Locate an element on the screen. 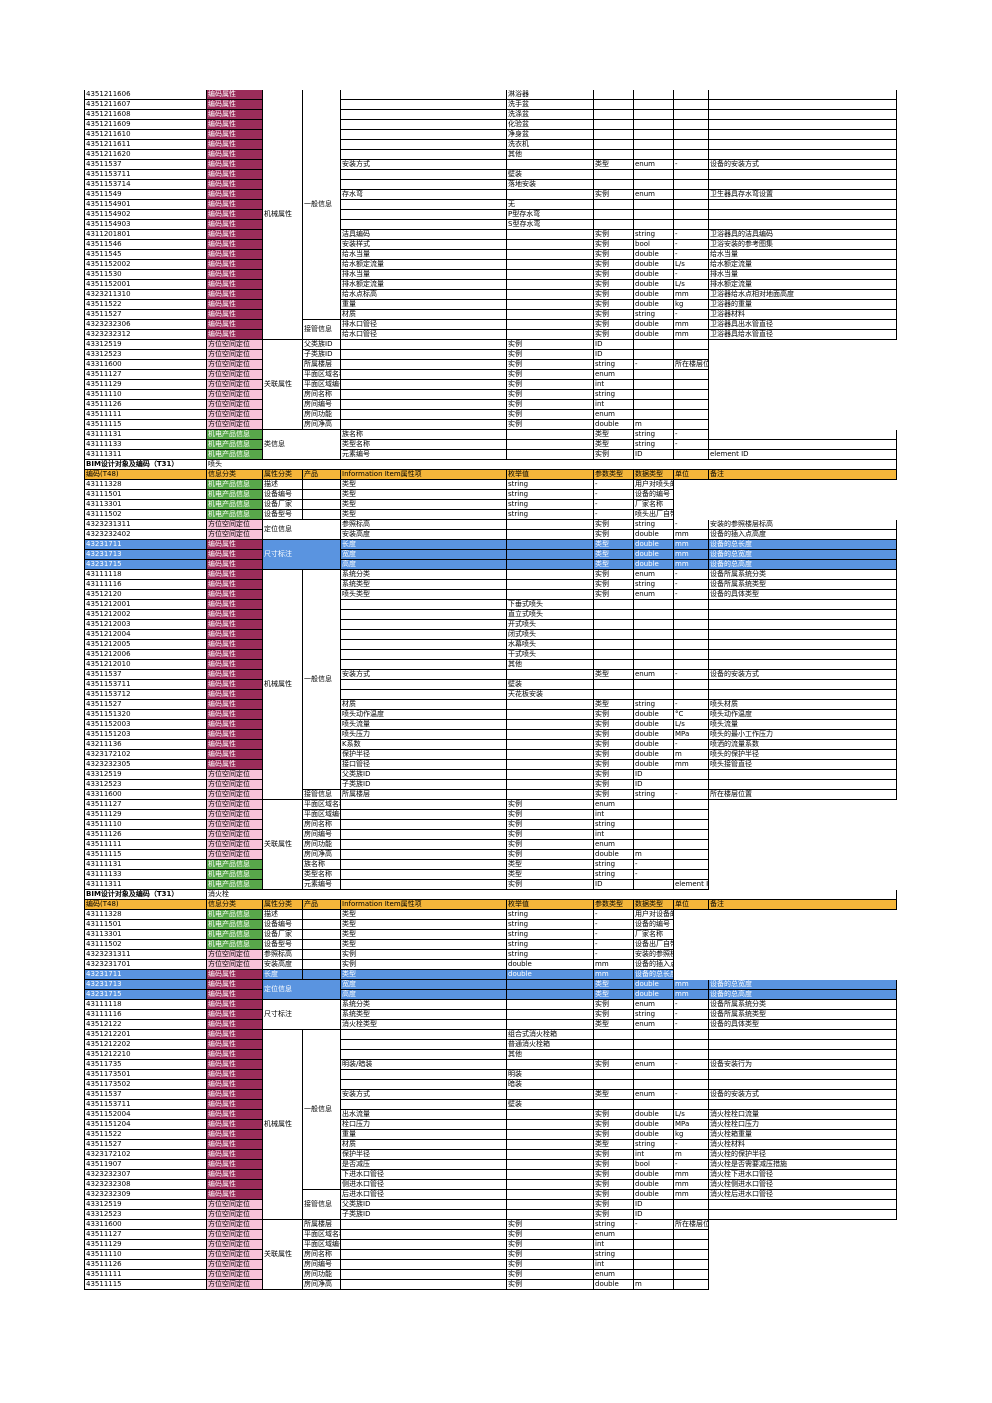 The width and height of the screenshot is (992, 1403). enum-value: 水幕喷头 is located at coordinates (550, 644).